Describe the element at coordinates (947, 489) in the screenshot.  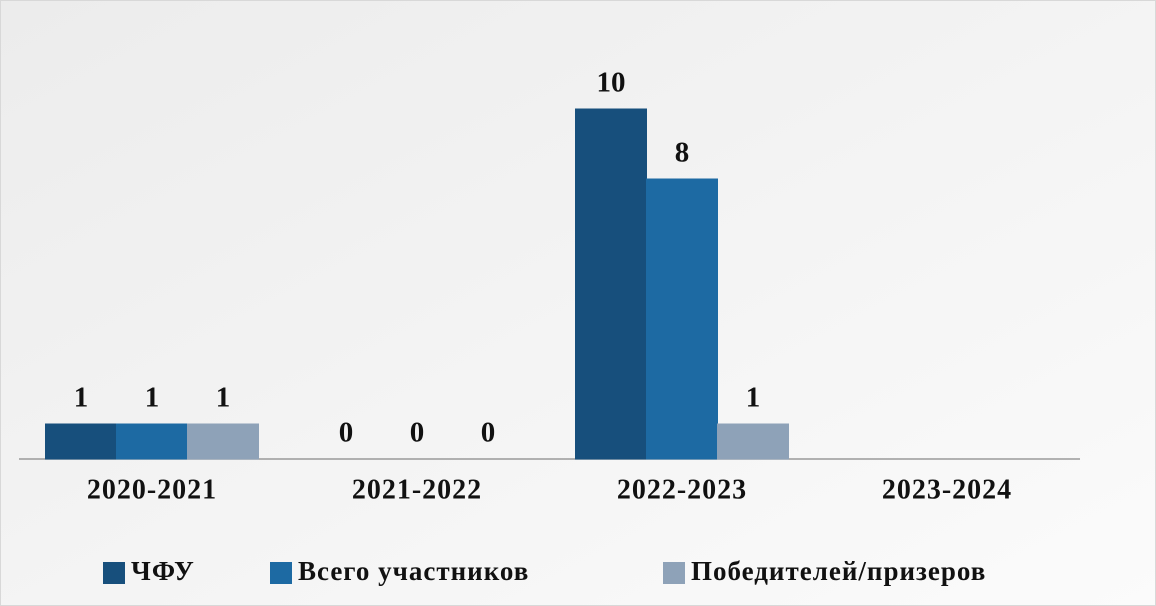
I see `x-tick-label: 2023-2024` at that location.